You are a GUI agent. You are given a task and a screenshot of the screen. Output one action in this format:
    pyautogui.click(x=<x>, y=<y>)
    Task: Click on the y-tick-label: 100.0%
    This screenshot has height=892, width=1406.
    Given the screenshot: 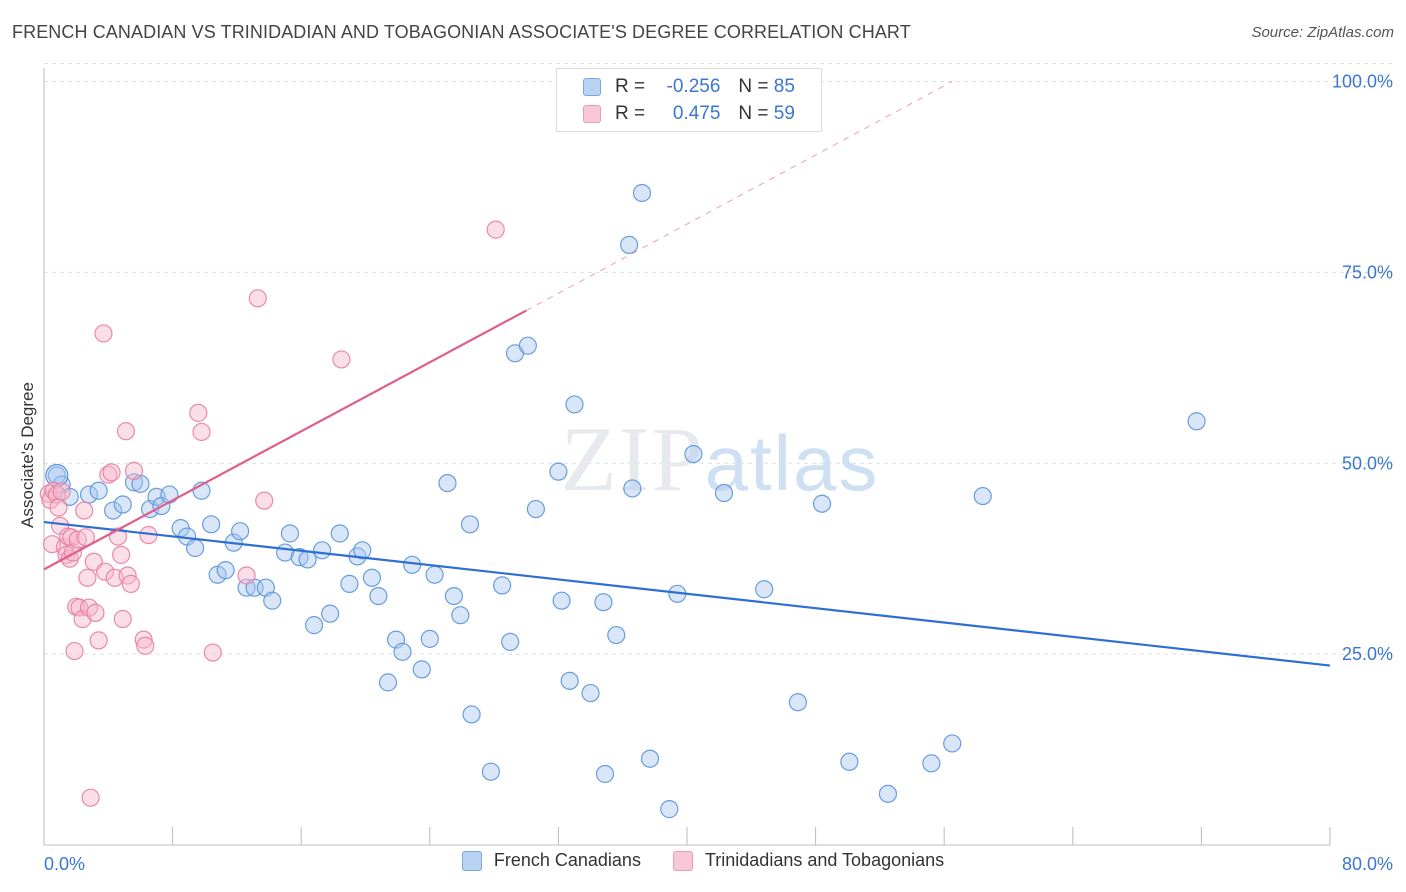 What is the action you would take?
    pyautogui.click(x=1362, y=82)
    